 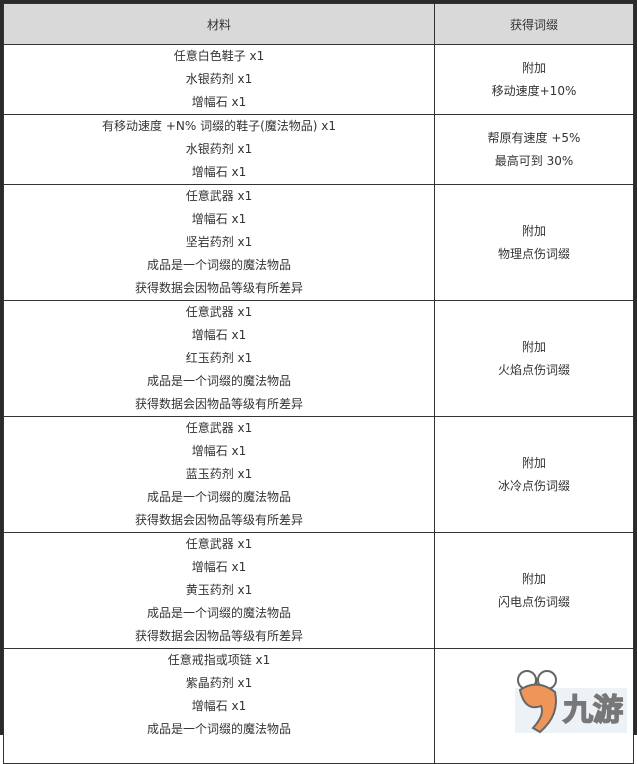 I want to click on material-line: 蓝玉药剂 x1, so click(x=219, y=474).